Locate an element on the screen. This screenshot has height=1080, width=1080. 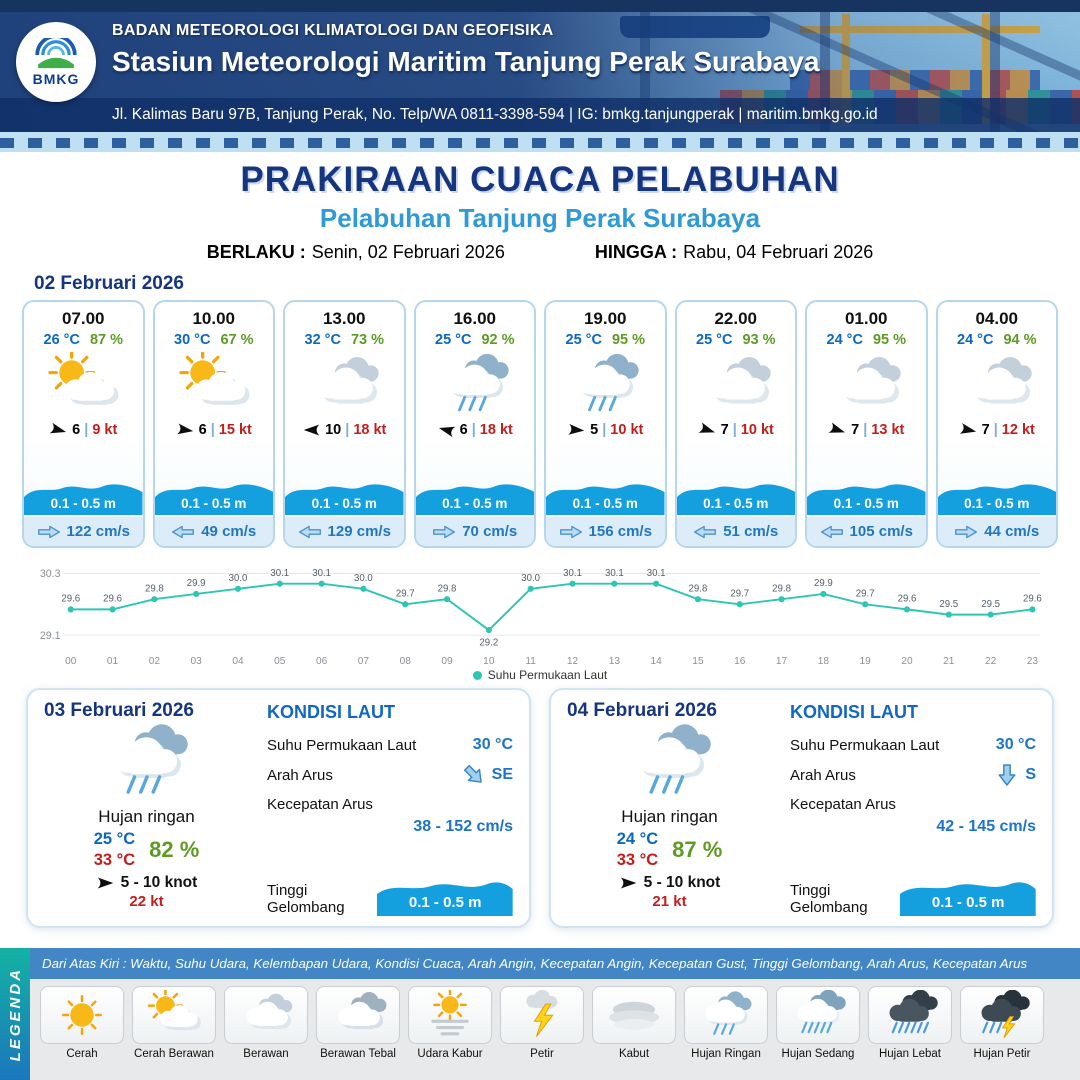
humidity: 82 % is located at coordinates (174, 849).